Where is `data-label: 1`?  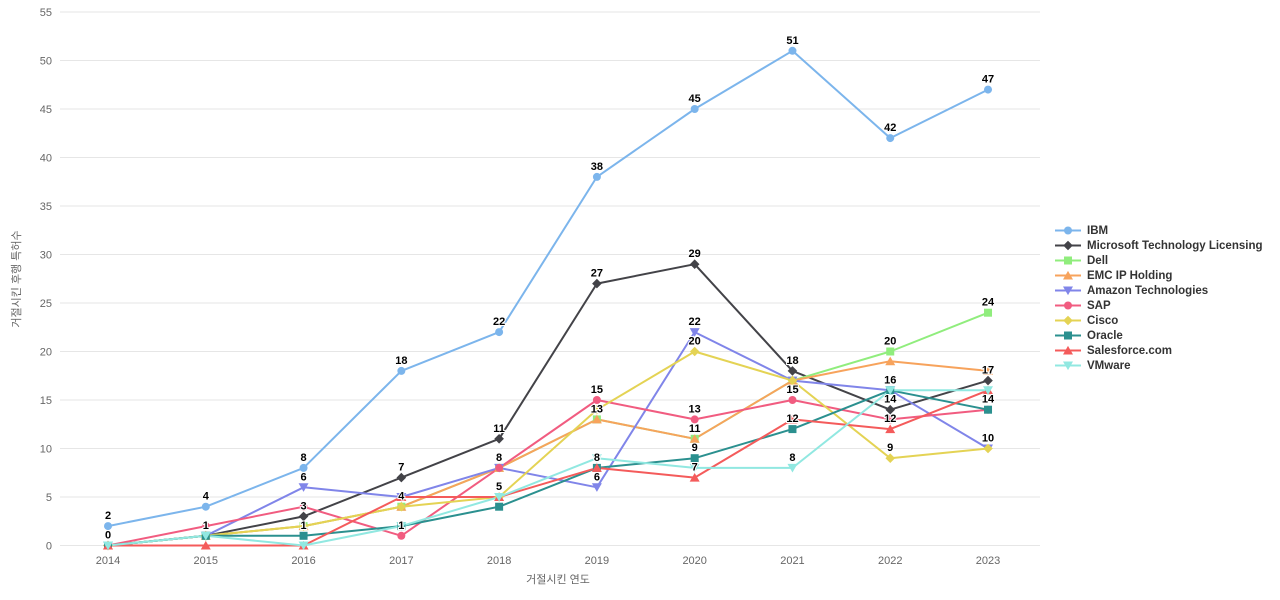
data-label: 1 is located at coordinates (401, 526).